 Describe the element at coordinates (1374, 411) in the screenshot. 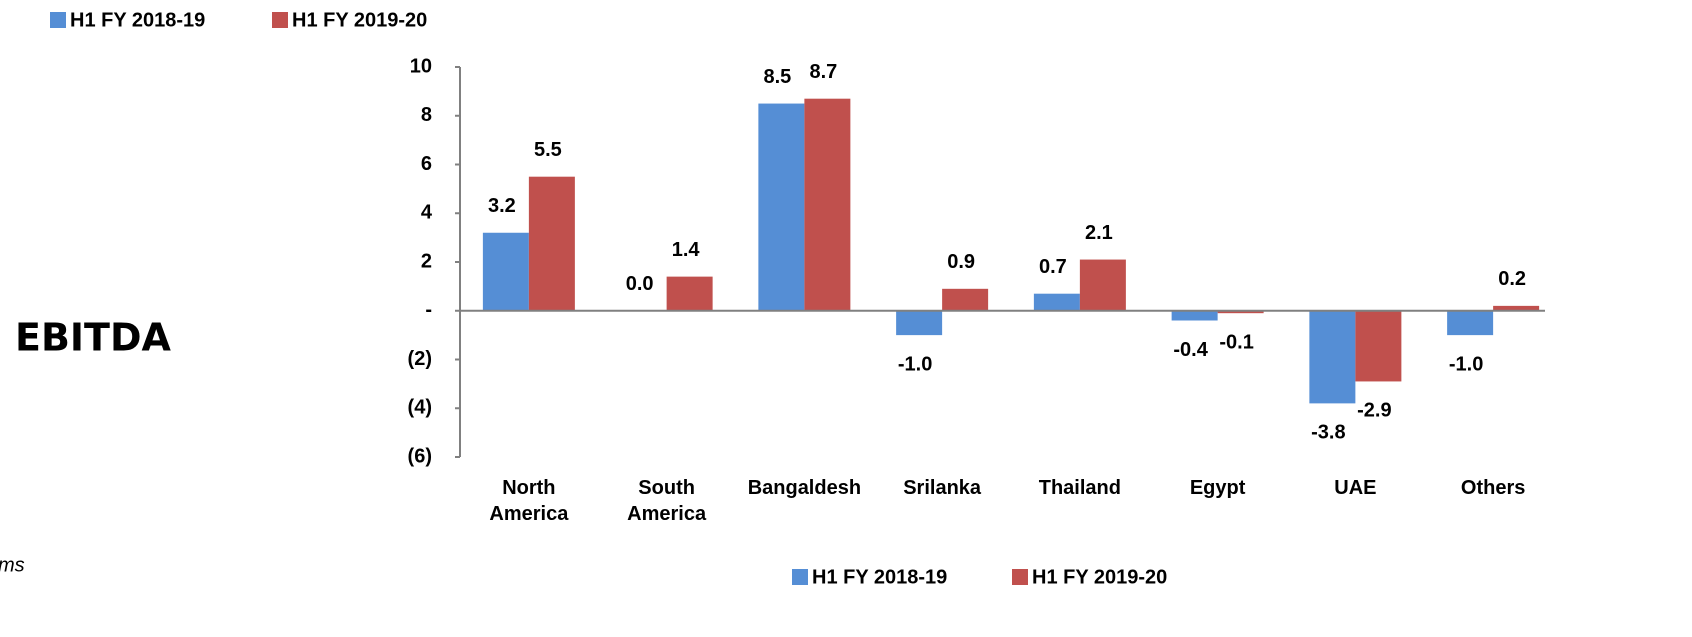

I see `data-label: -2.9` at that location.